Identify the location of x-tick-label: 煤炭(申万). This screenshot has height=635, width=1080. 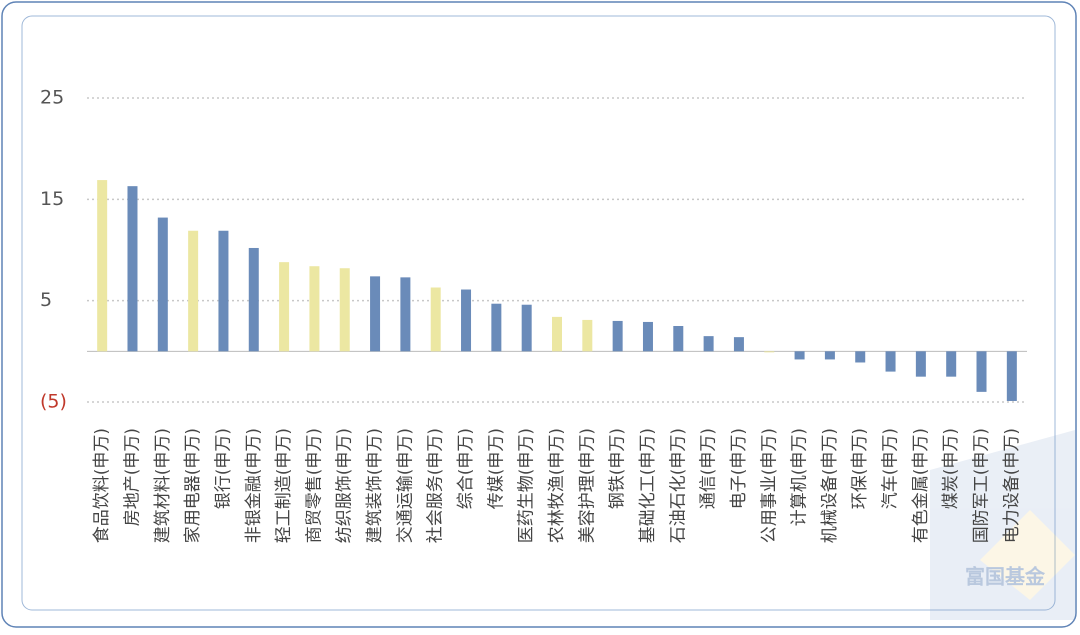
(951, 468).